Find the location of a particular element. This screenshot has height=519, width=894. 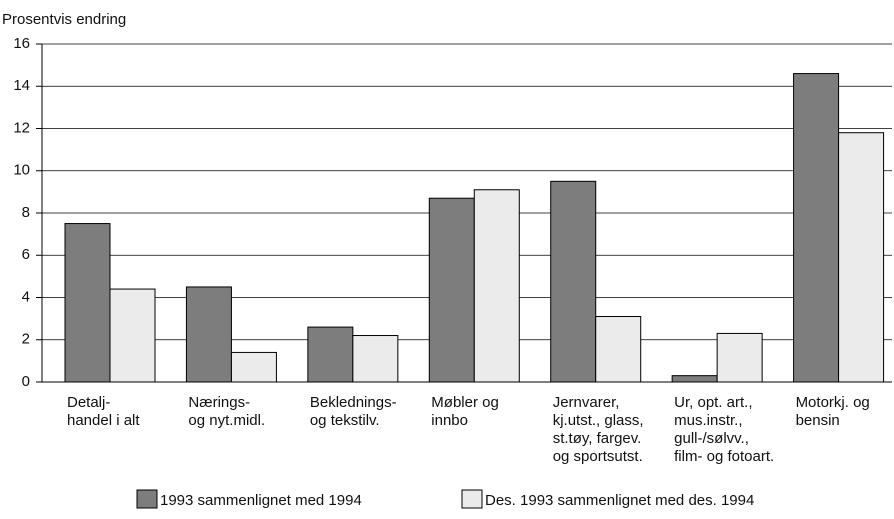

x-tick-label: innbo is located at coordinates (449, 420).